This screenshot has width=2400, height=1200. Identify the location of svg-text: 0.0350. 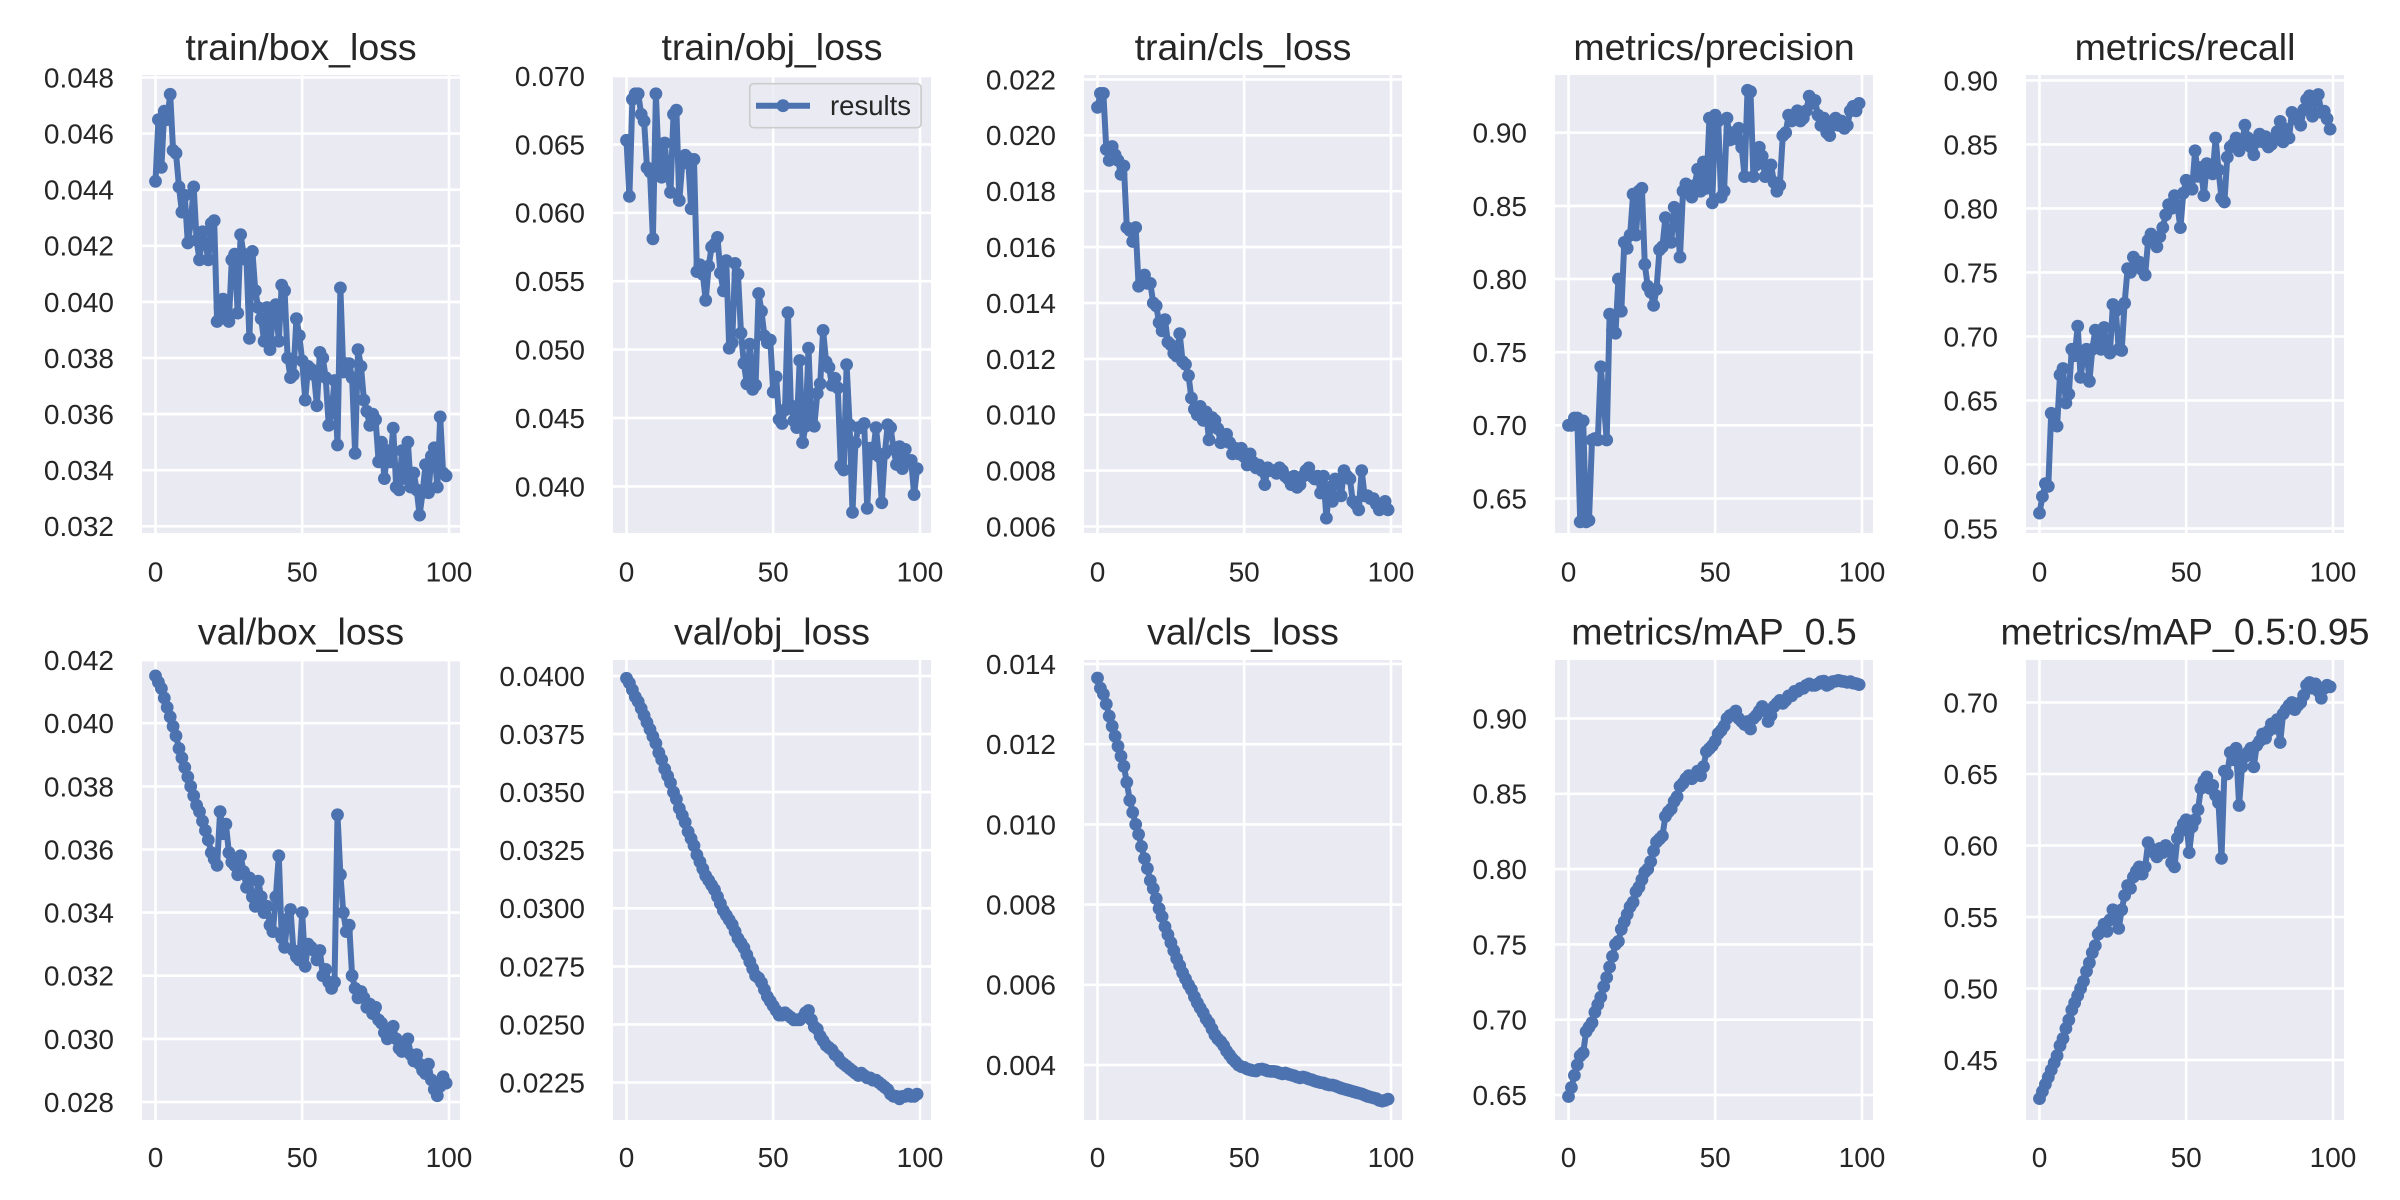
(542, 792).